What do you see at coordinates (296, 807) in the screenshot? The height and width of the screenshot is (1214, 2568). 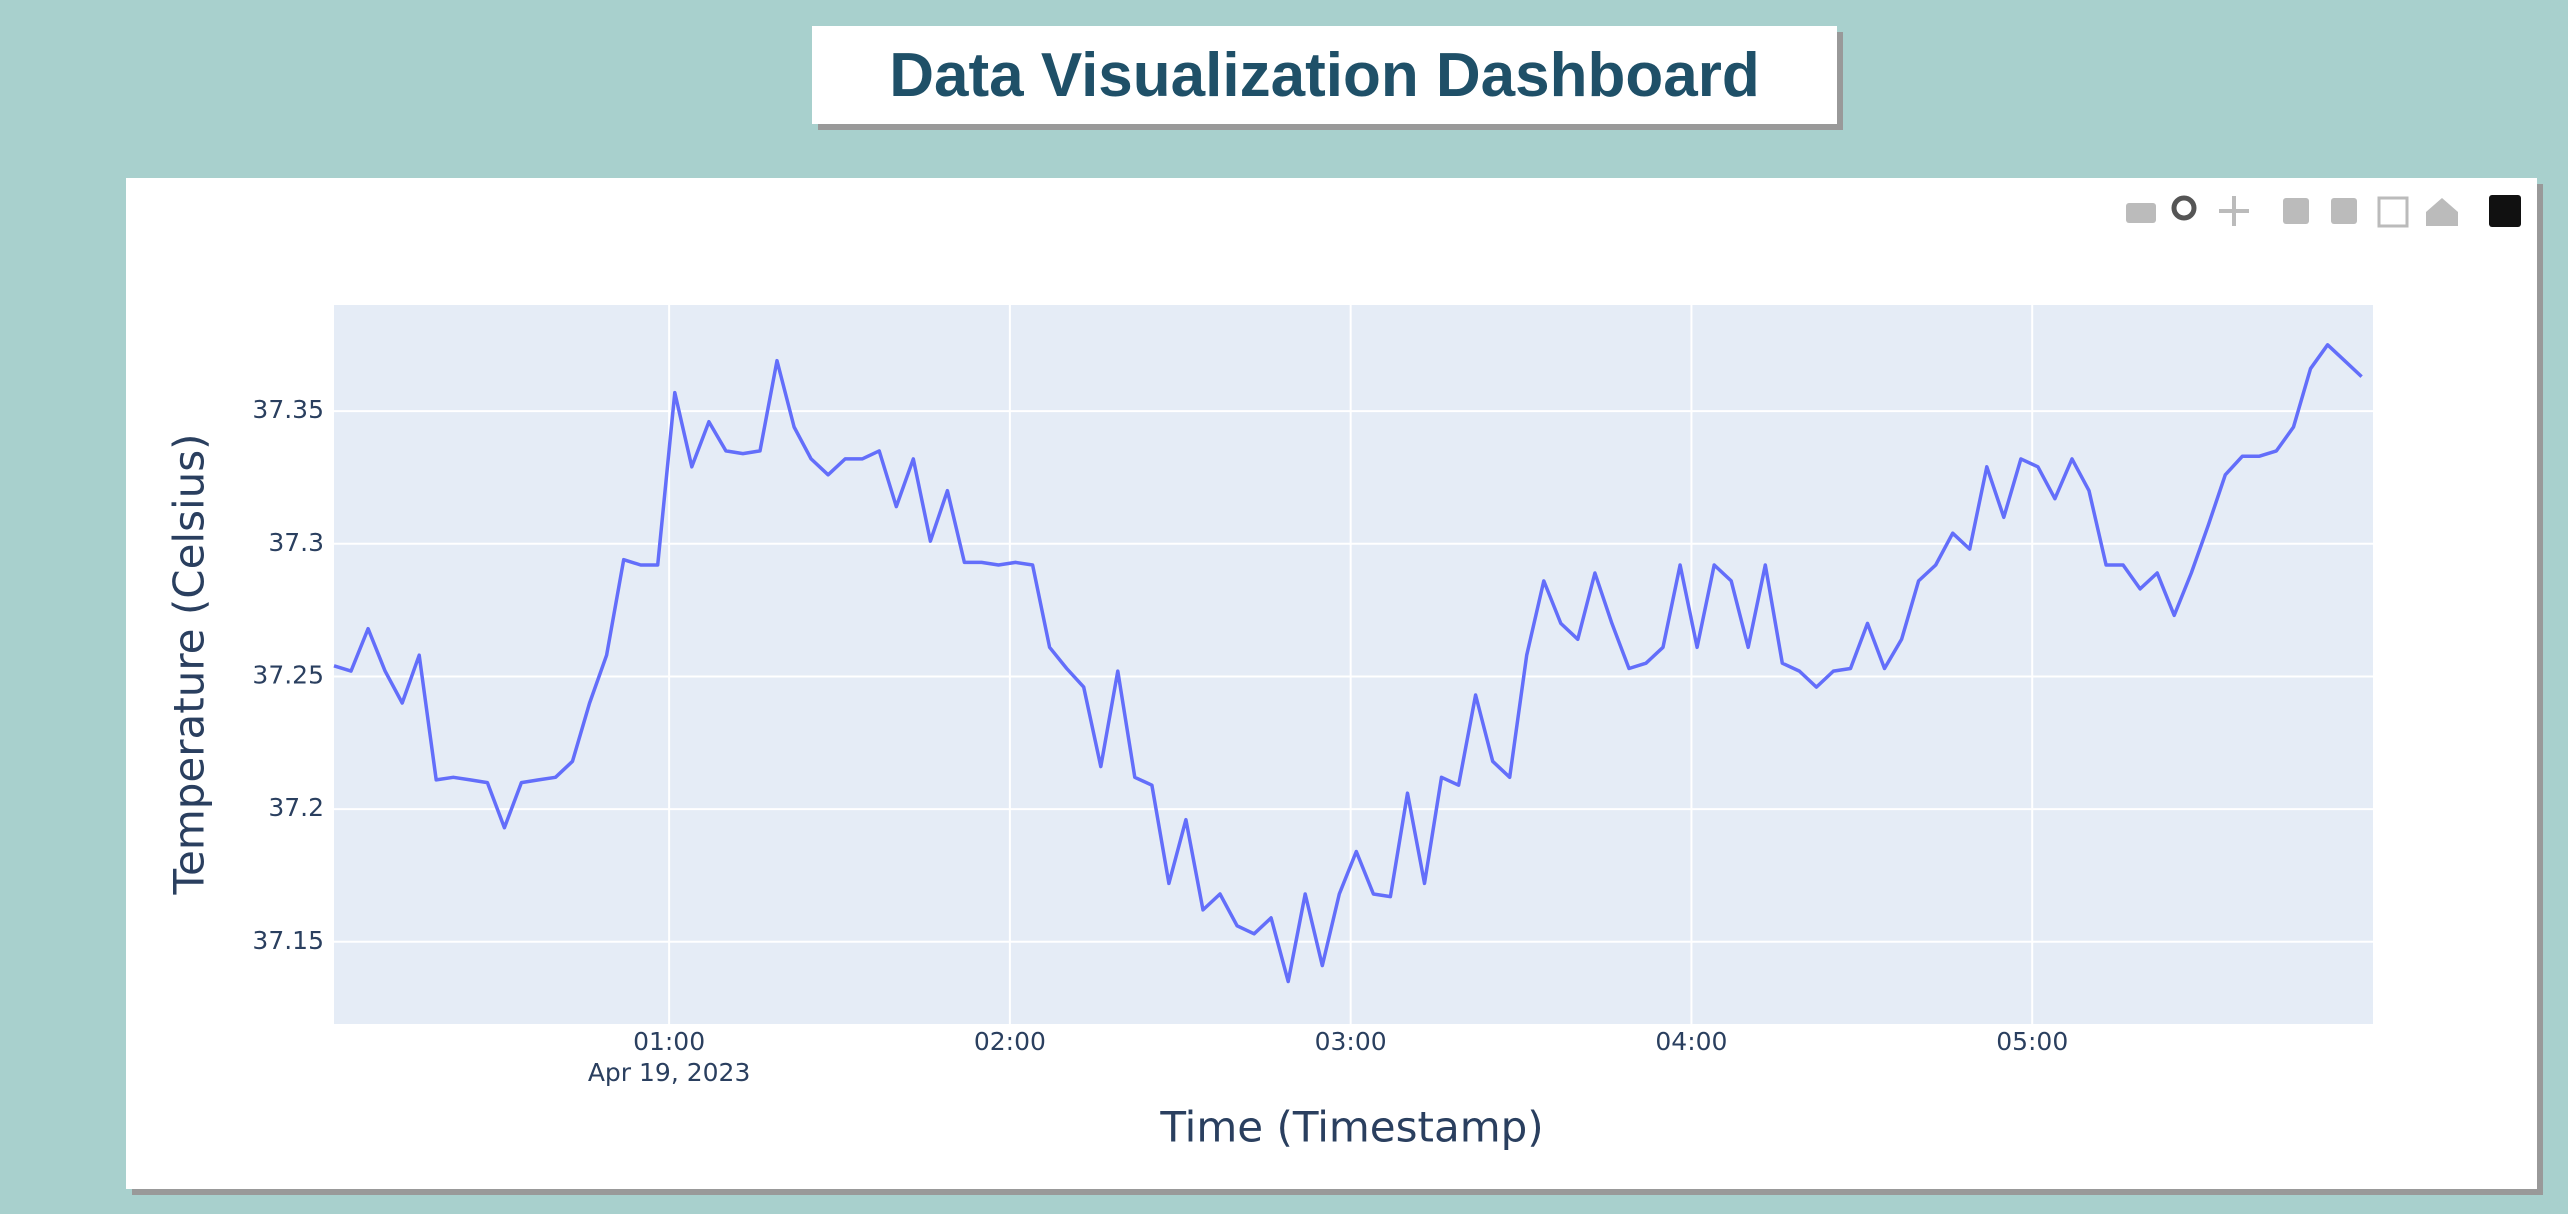 I see `y-tick-label: 37.2` at bounding box center [296, 807].